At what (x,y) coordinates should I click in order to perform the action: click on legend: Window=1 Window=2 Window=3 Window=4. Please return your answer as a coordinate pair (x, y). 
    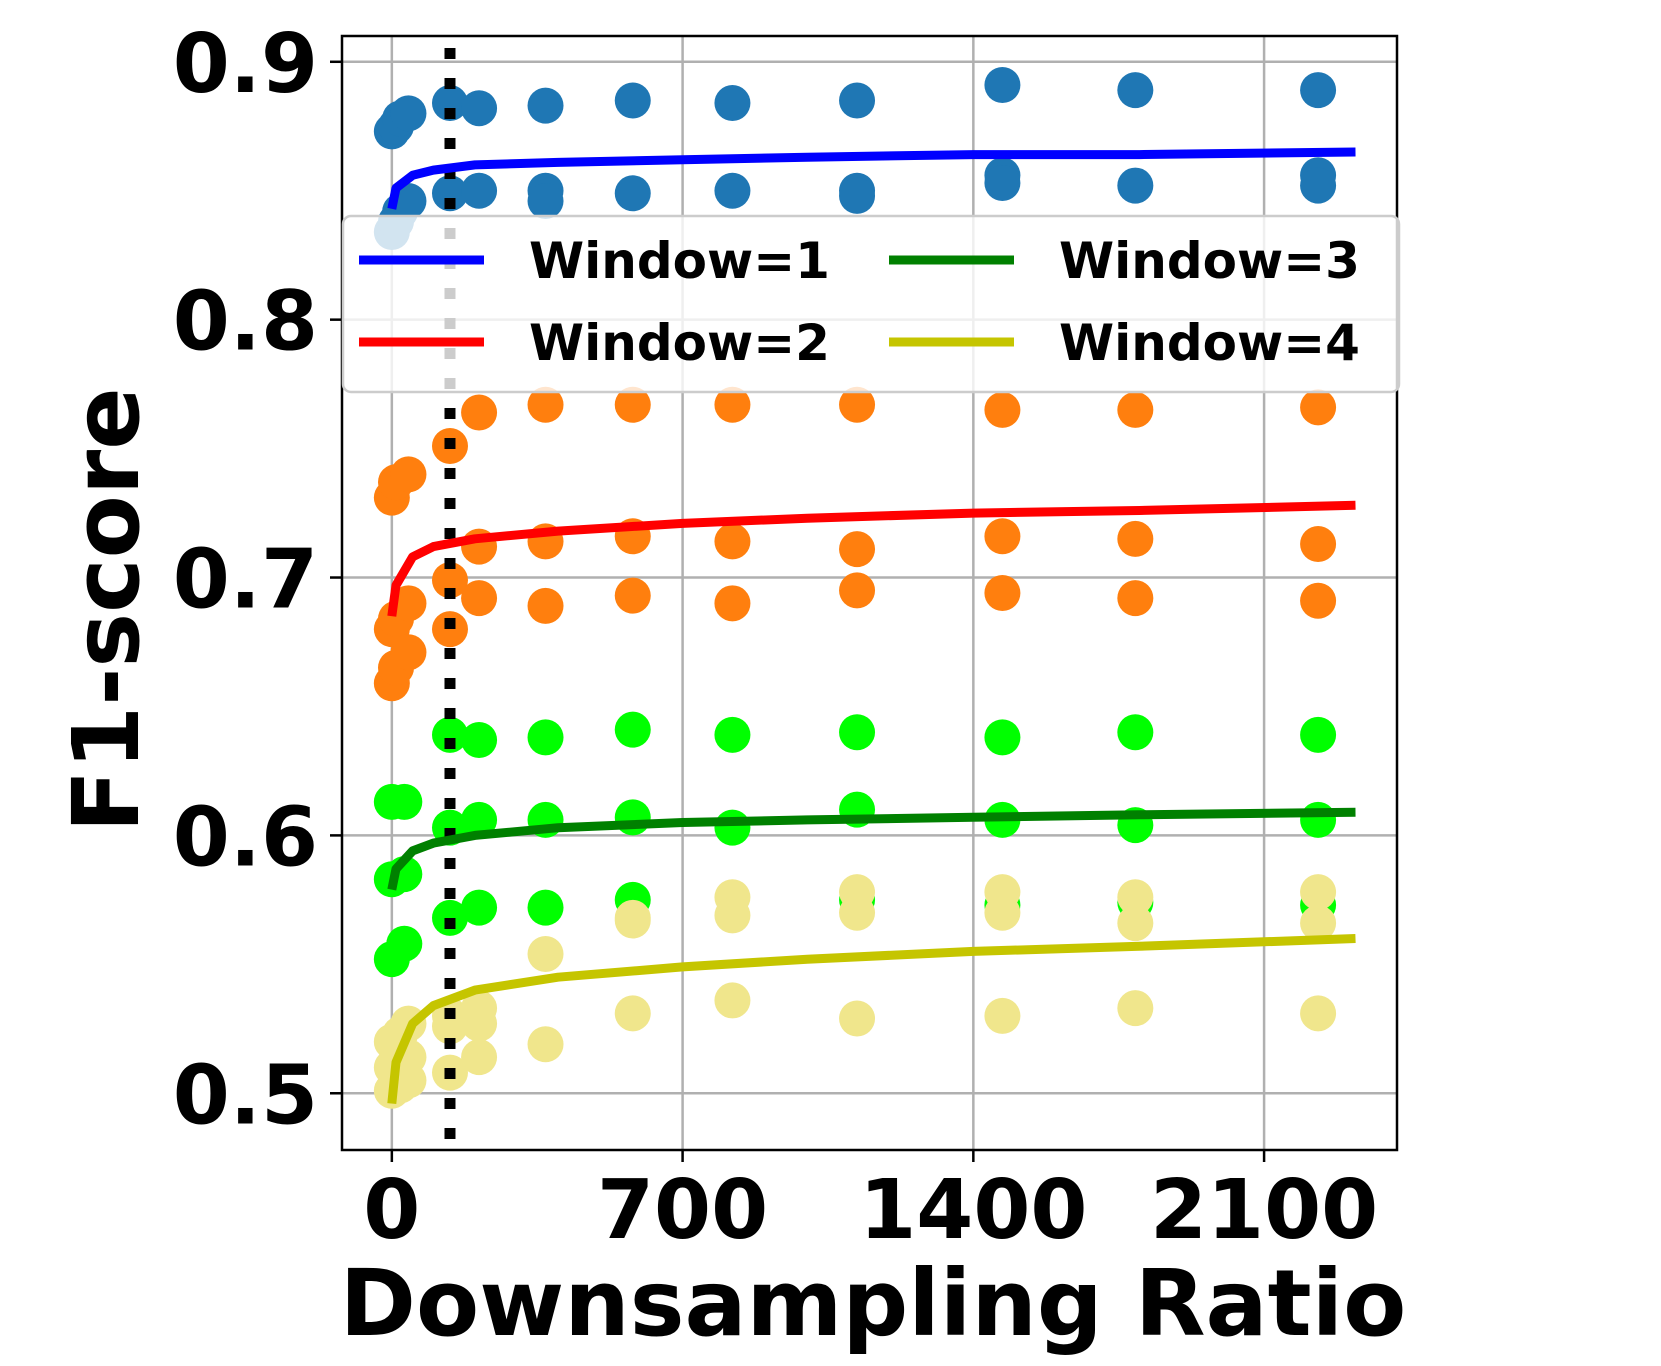
    Looking at the image, I should click on (871, 304).